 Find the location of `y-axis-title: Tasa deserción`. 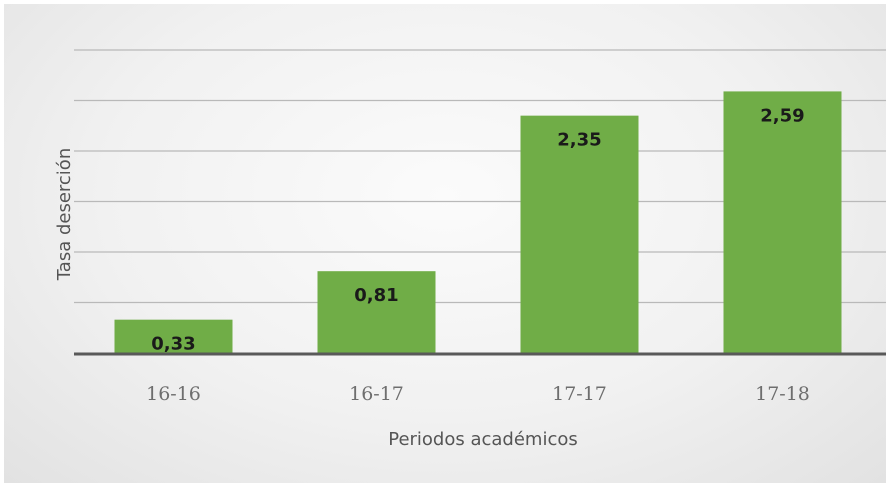

y-axis-title: Tasa deserción is located at coordinates (64, 214).